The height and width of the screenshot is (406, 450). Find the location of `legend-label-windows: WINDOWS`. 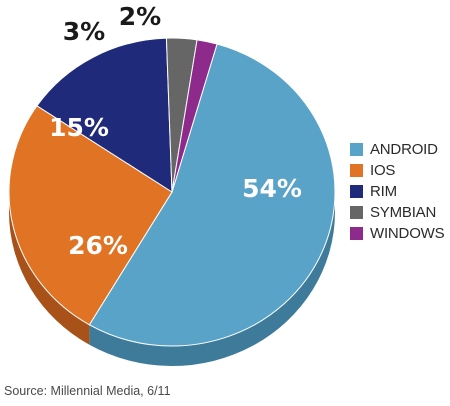

legend-label-windows: WINDOWS is located at coordinates (407, 233).